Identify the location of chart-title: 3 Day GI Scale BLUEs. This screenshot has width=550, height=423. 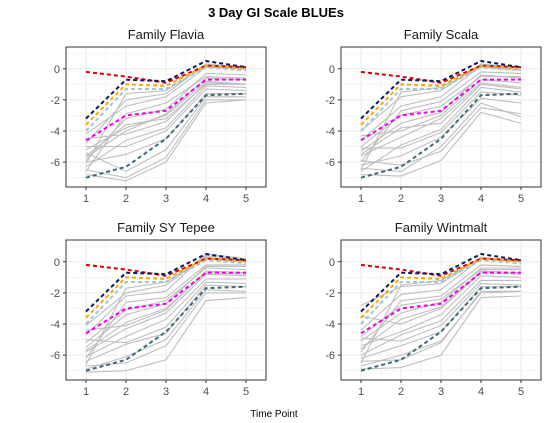
(276, 12).